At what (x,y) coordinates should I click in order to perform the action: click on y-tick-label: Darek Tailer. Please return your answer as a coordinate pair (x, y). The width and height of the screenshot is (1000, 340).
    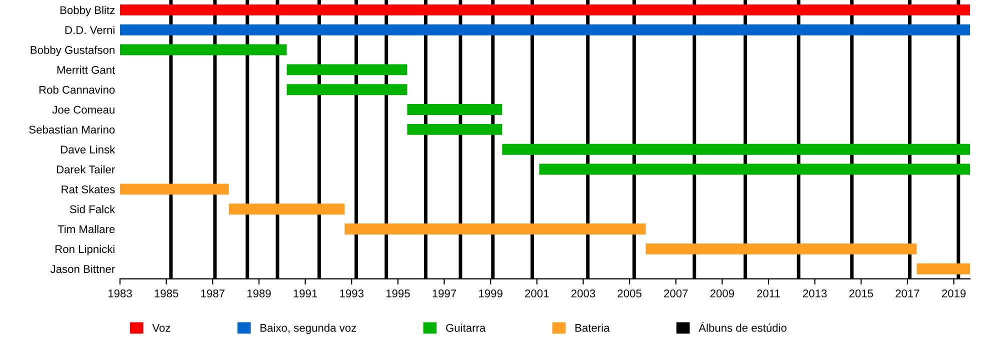
    Looking at the image, I should click on (85, 169).